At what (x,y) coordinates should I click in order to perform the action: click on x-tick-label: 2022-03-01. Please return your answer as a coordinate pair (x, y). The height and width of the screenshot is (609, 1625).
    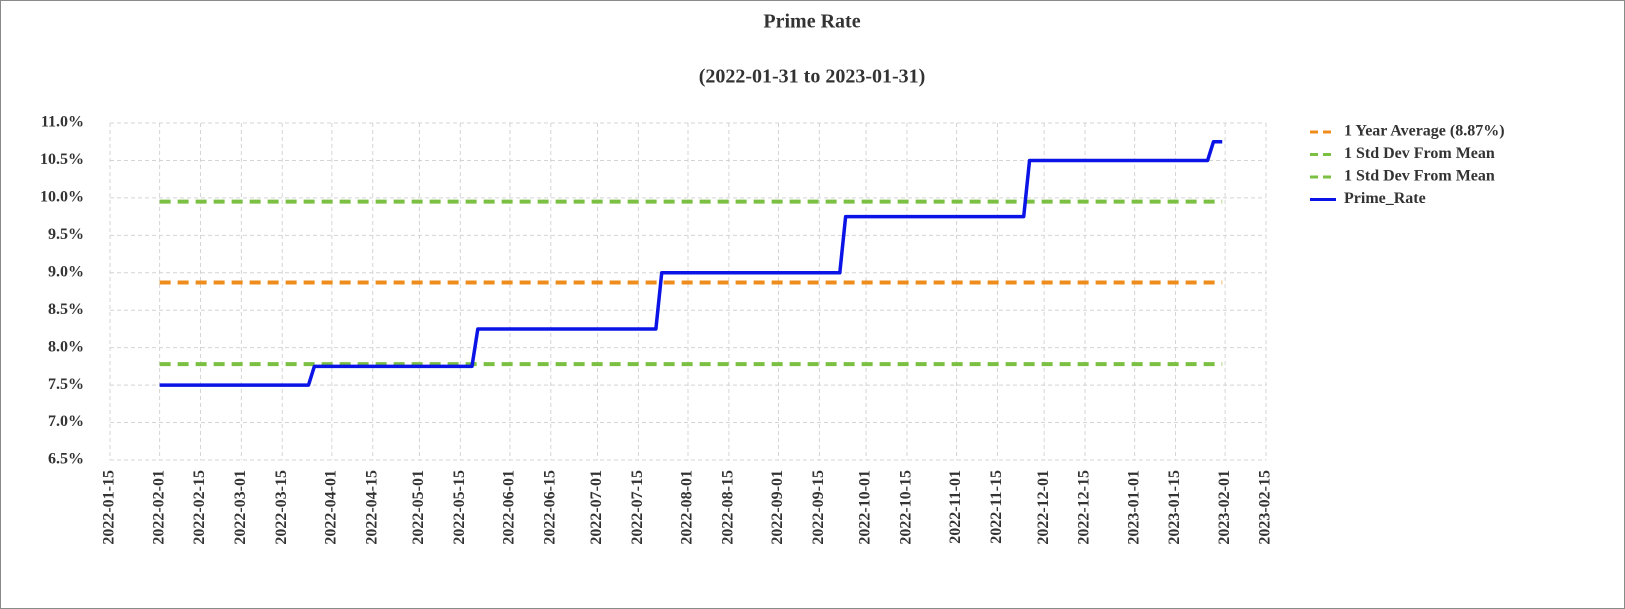
    Looking at the image, I should click on (240, 507).